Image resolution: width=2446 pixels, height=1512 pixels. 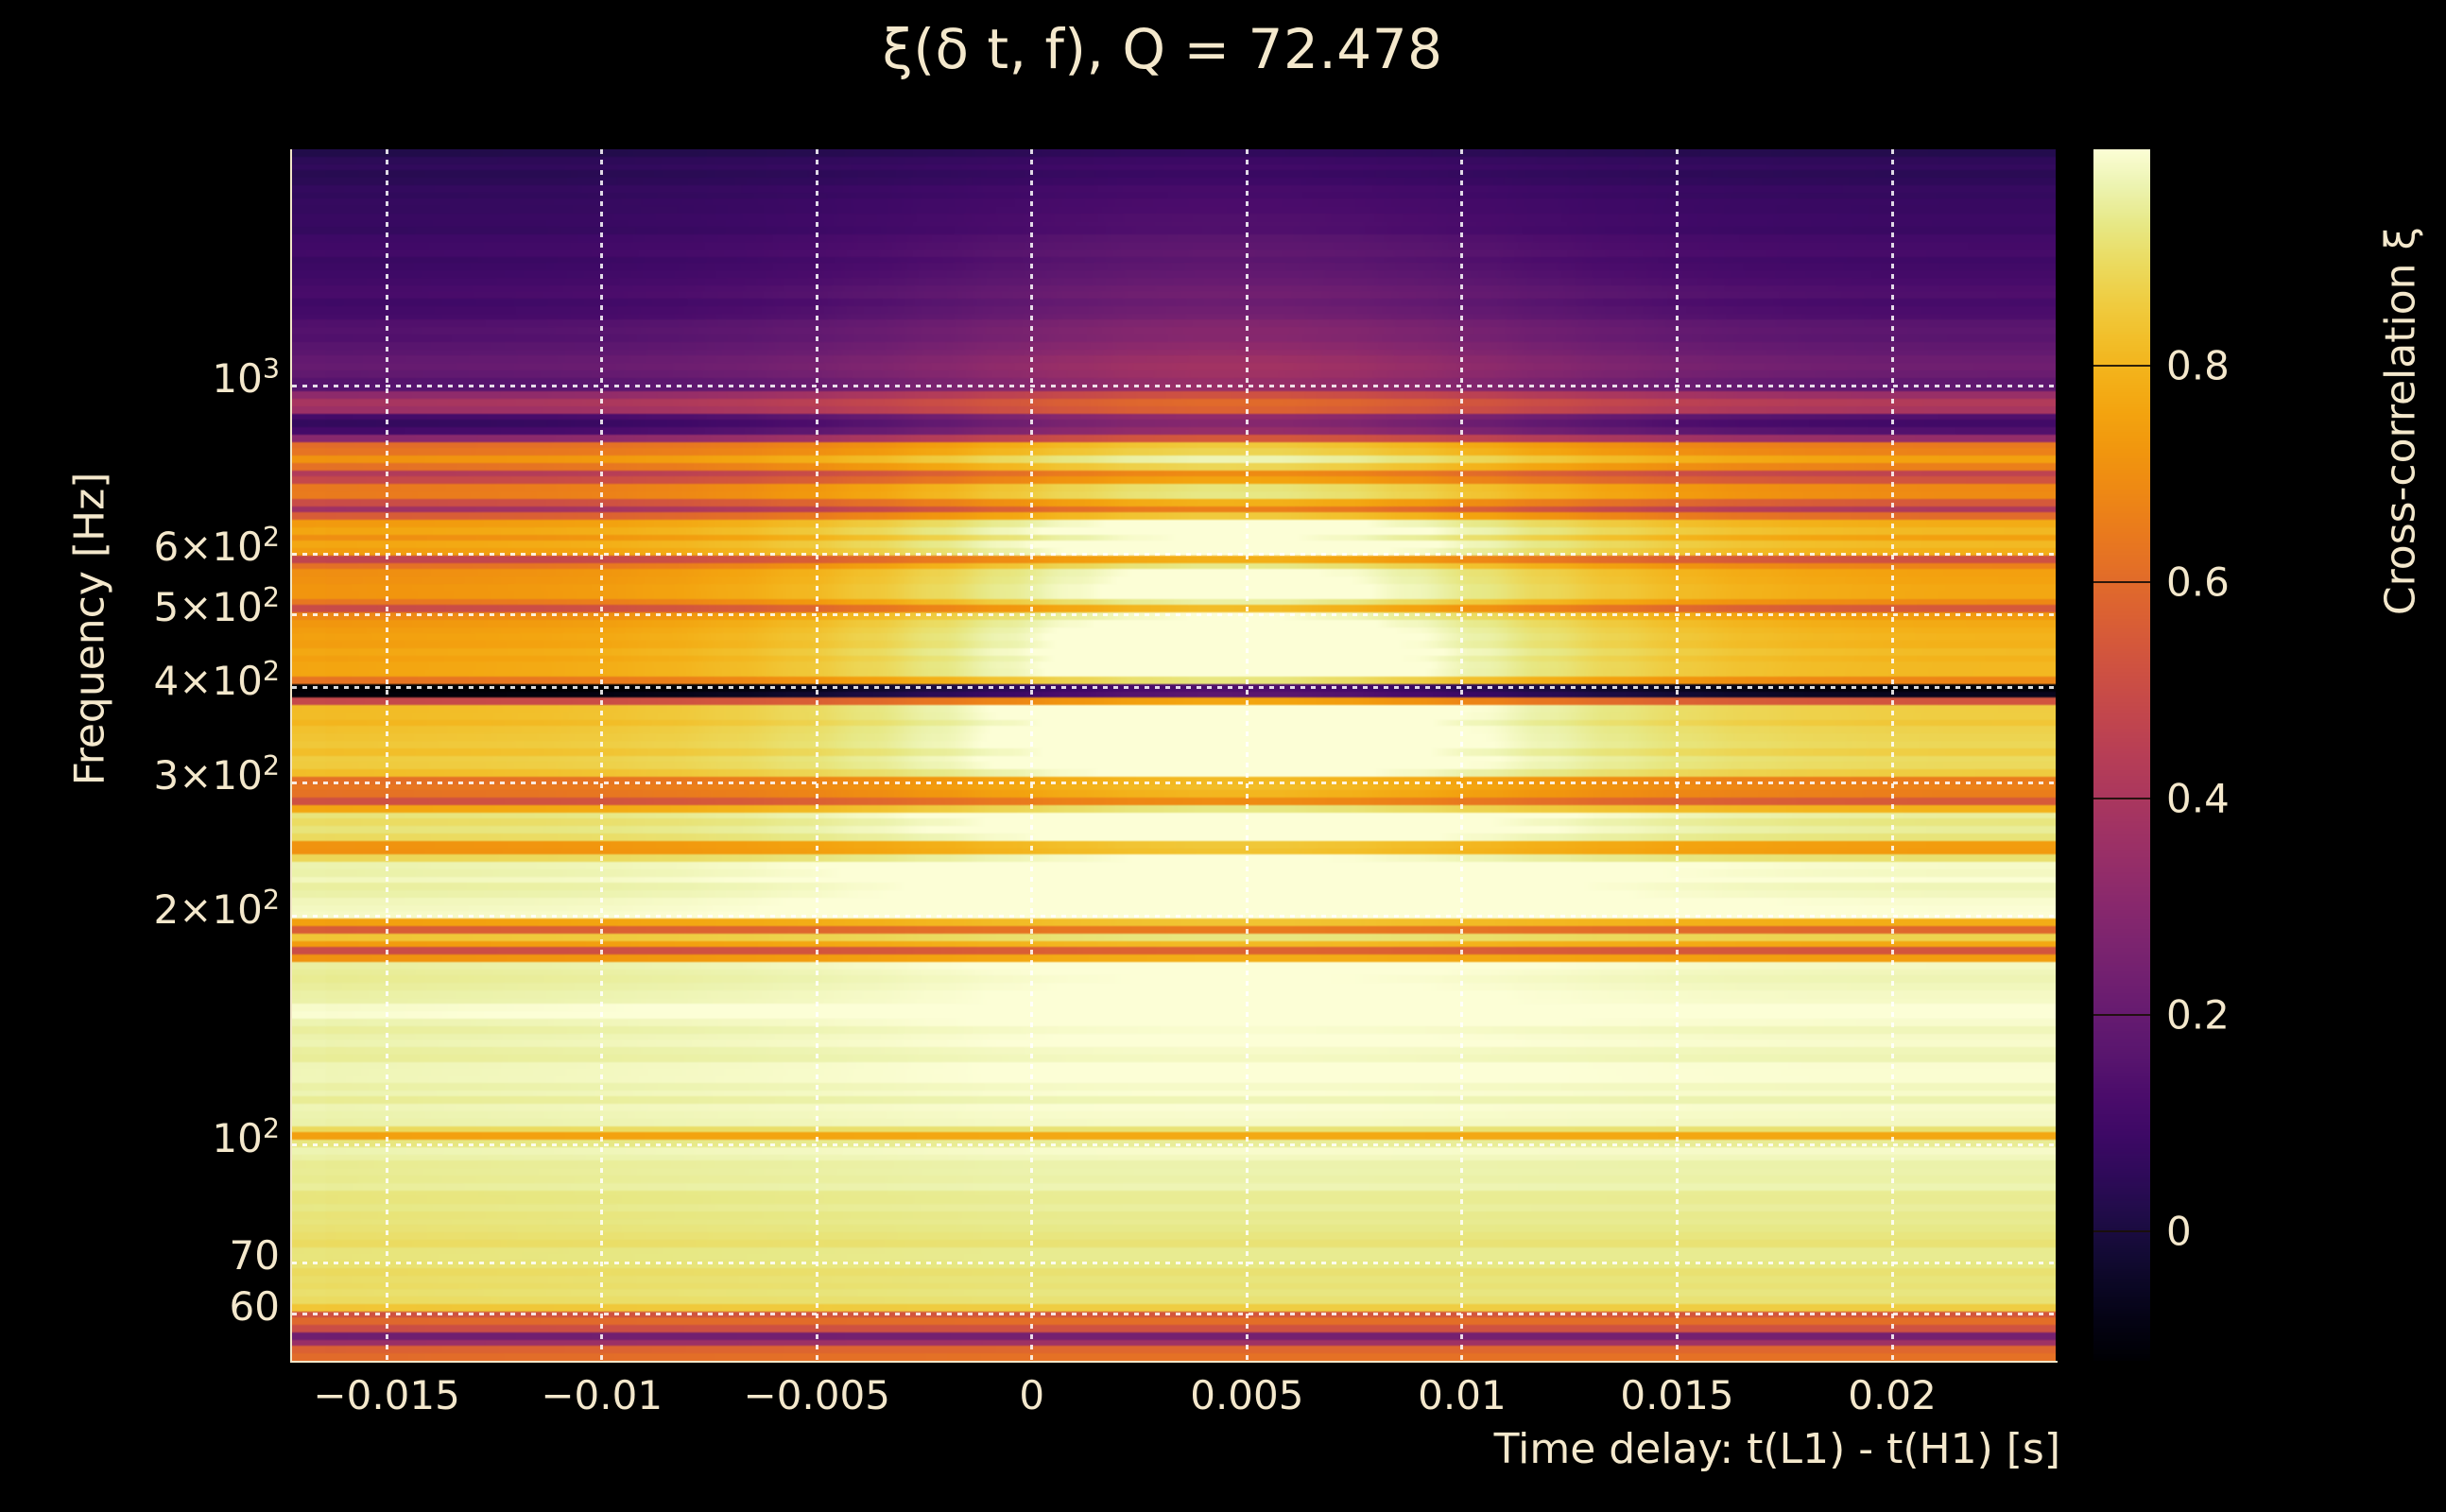 What do you see at coordinates (291, 755) in the screenshot?
I see `y-axis-spine` at bounding box center [291, 755].